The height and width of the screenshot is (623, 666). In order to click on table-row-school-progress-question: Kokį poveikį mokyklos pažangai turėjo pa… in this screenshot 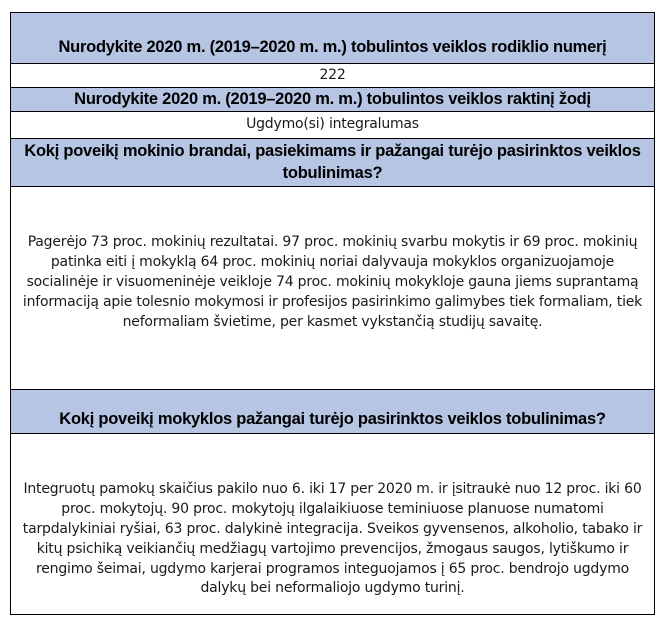, I will do `click(332, 412)`.